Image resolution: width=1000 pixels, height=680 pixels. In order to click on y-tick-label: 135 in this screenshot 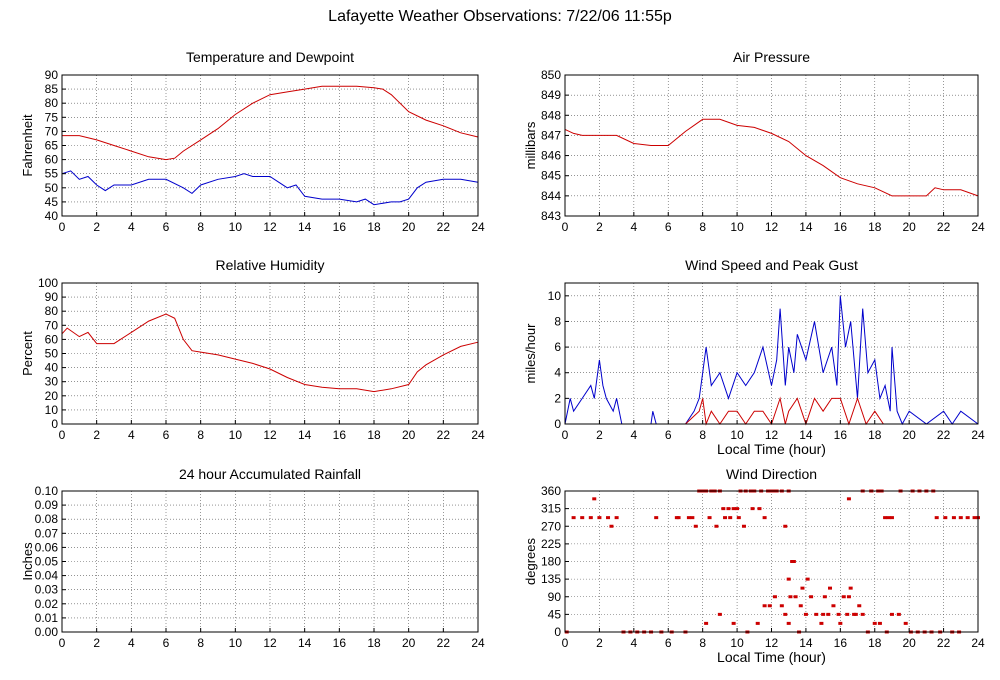, I will do `click(551, 579)`.